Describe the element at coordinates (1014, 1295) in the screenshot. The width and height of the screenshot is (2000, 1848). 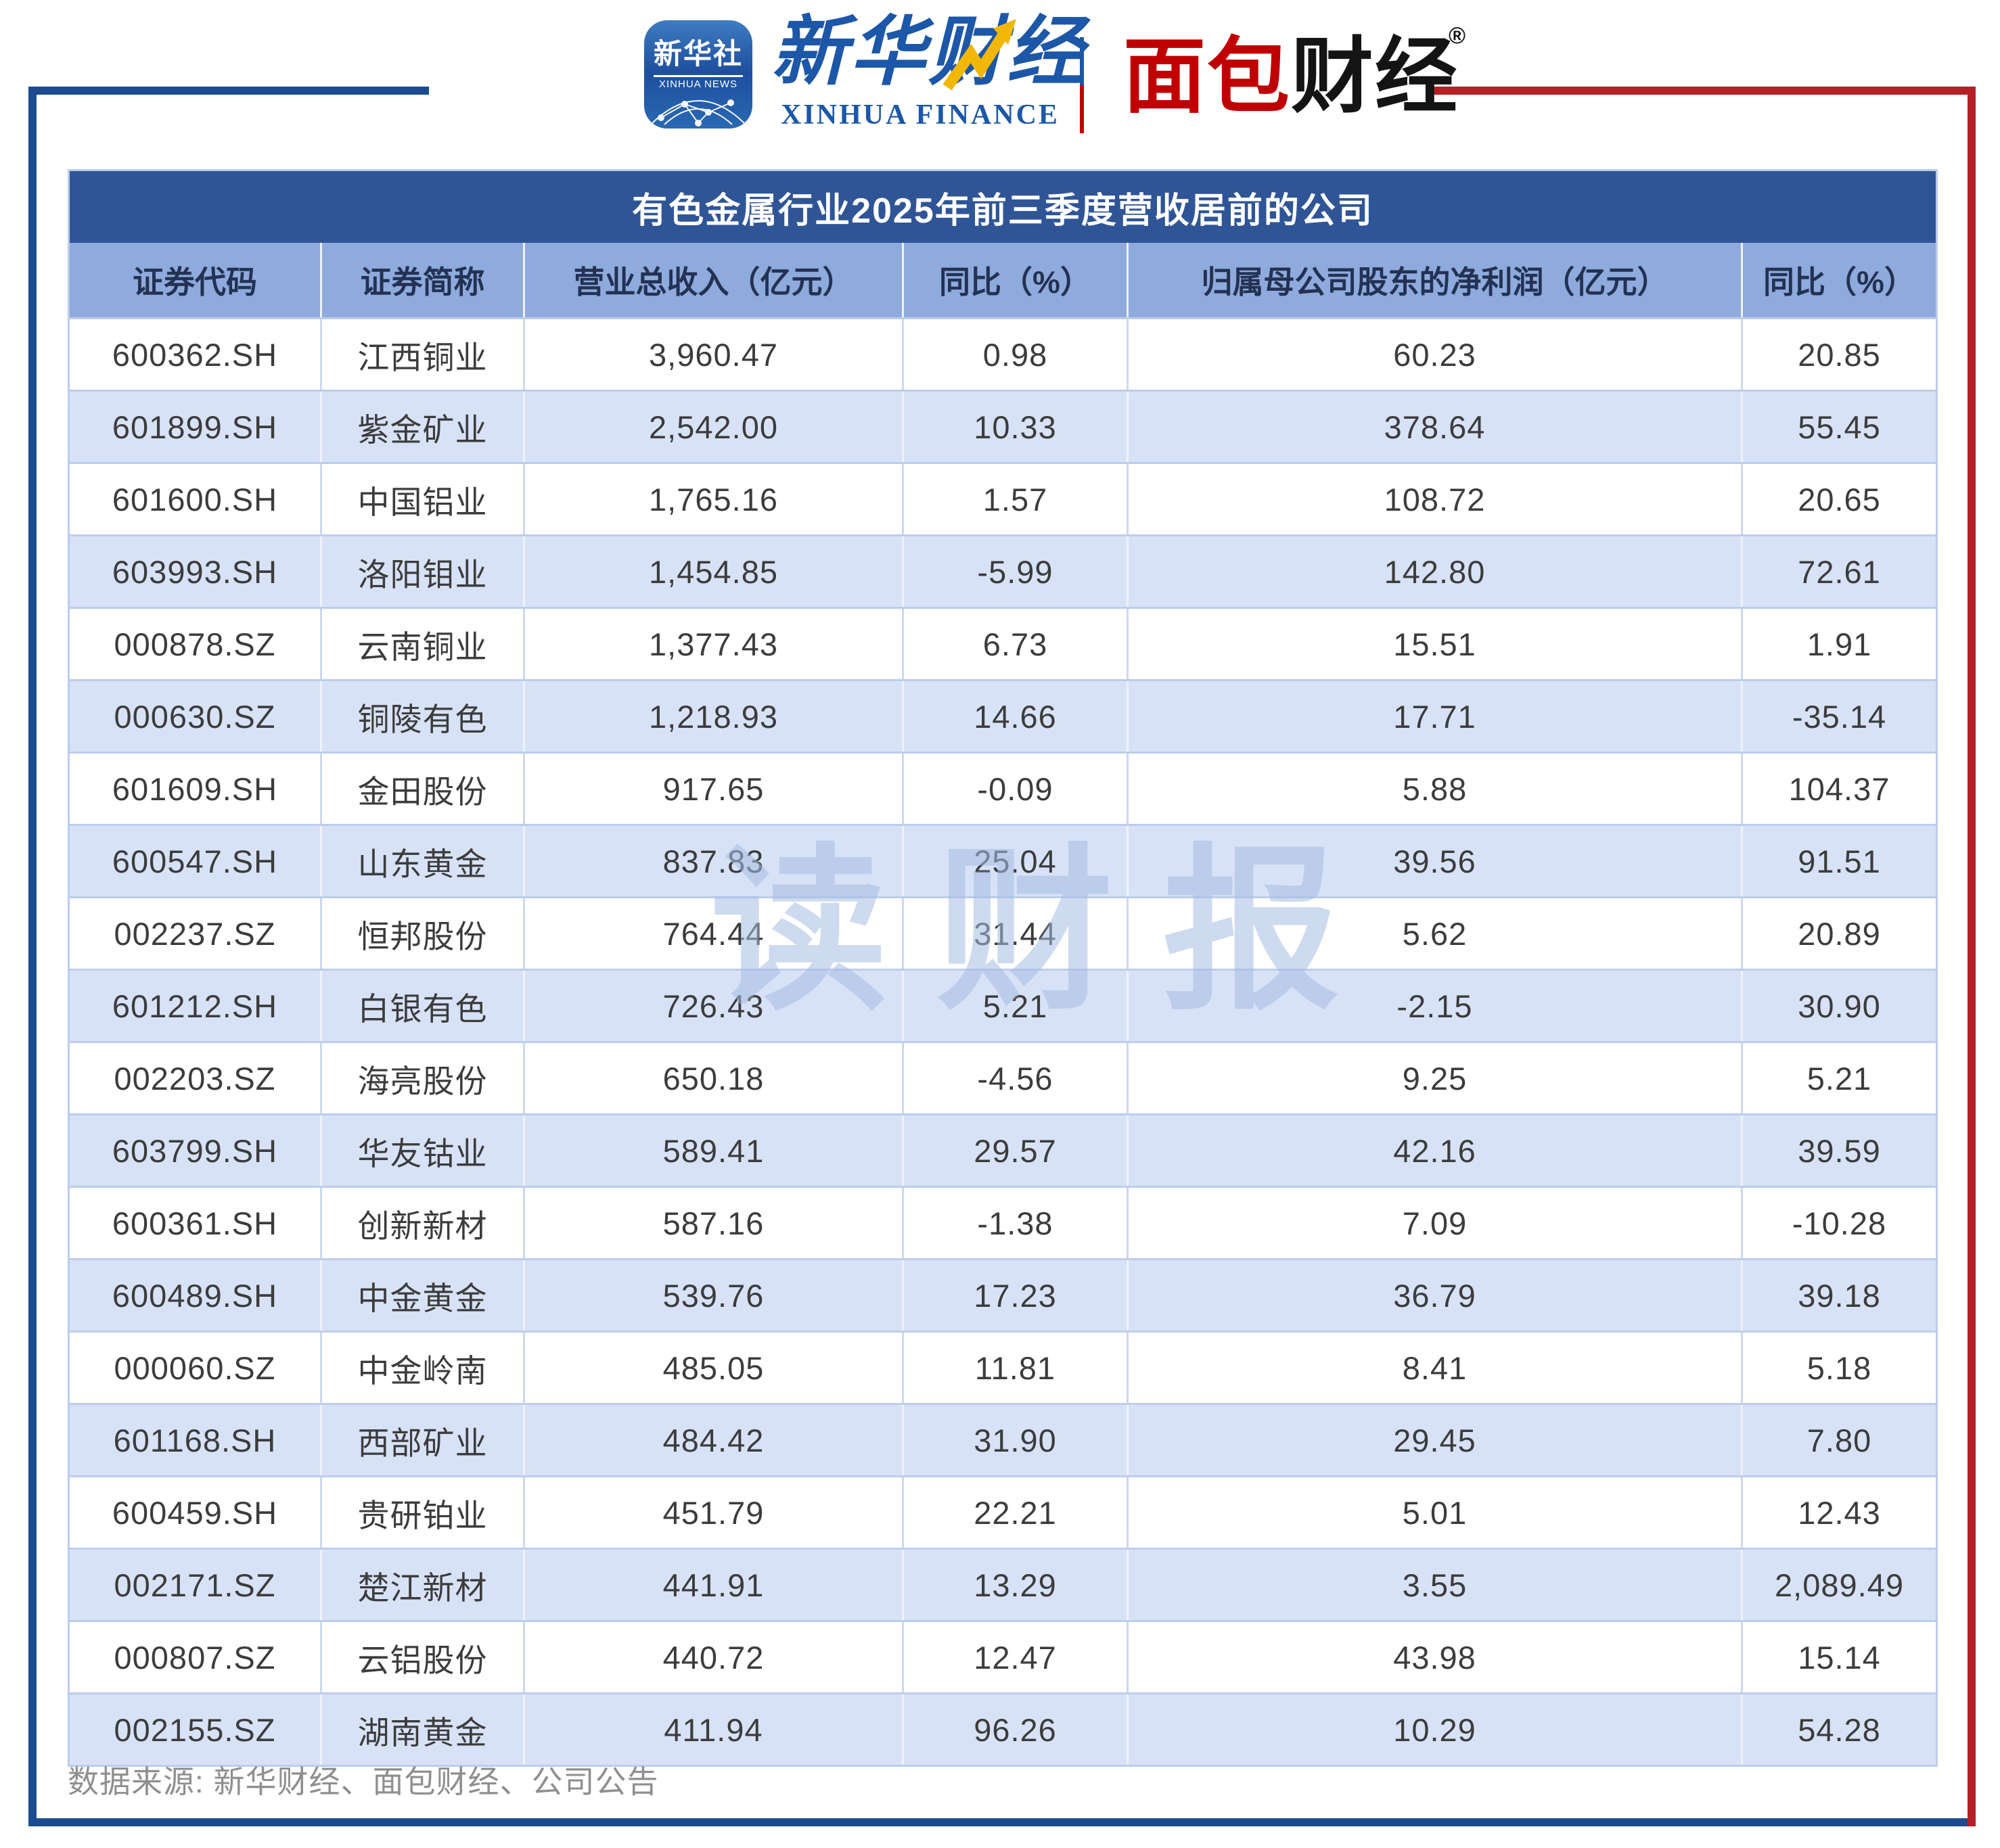
I see `table-cell-revenue-yoy: 17.23` at that location.